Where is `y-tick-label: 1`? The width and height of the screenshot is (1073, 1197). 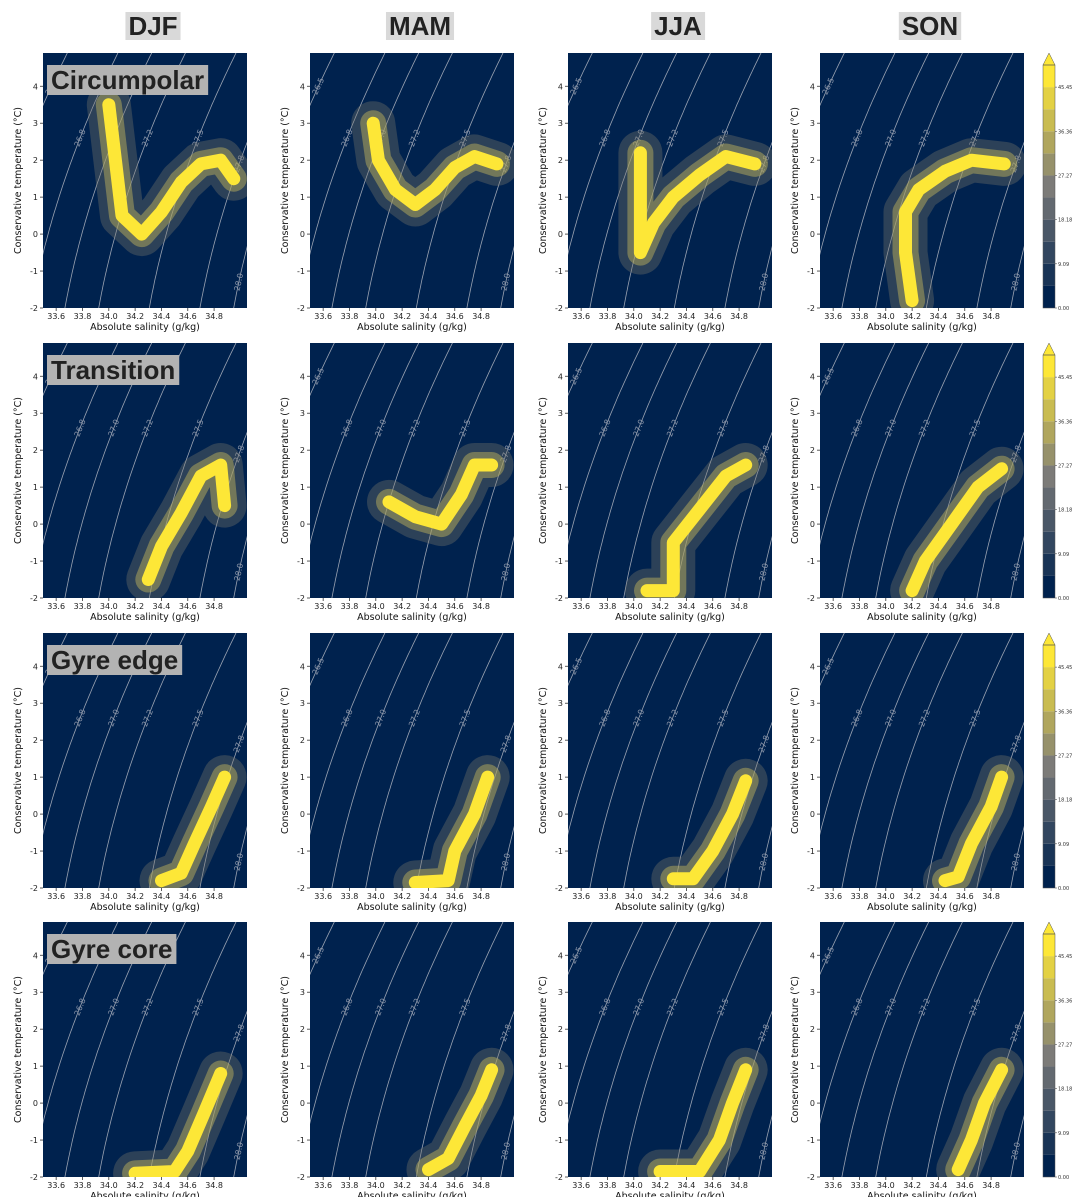
y-tick-label: 1 is located at coordinates (302, 1066).